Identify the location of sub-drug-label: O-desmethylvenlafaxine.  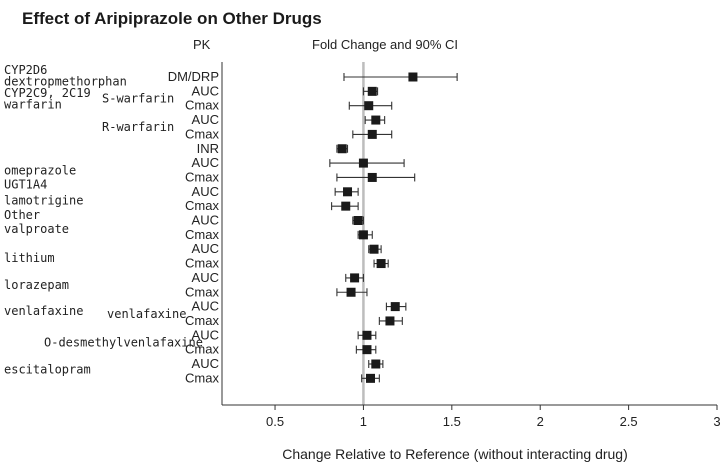
(123, 342).